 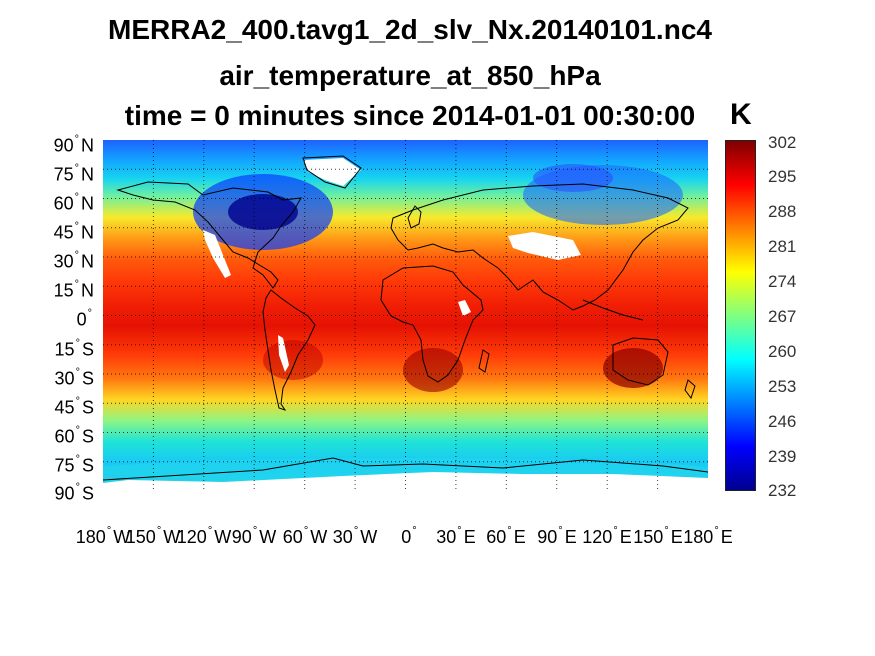 I want to click on colorbar-tick-label: 239, so click(x=782, y=456).